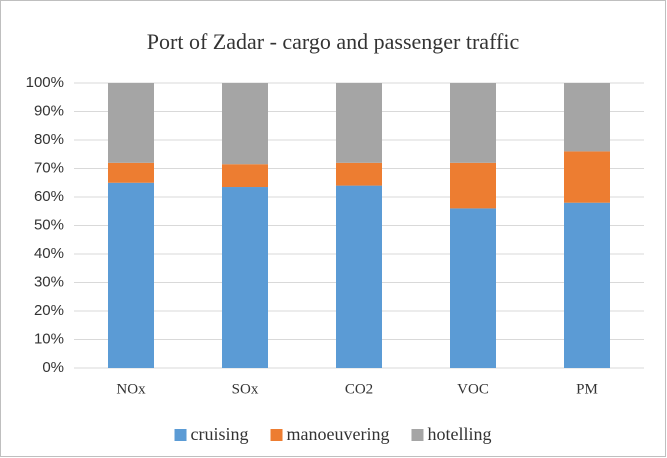  I want to click on x-tick-label: NOx, so click(131, 389).